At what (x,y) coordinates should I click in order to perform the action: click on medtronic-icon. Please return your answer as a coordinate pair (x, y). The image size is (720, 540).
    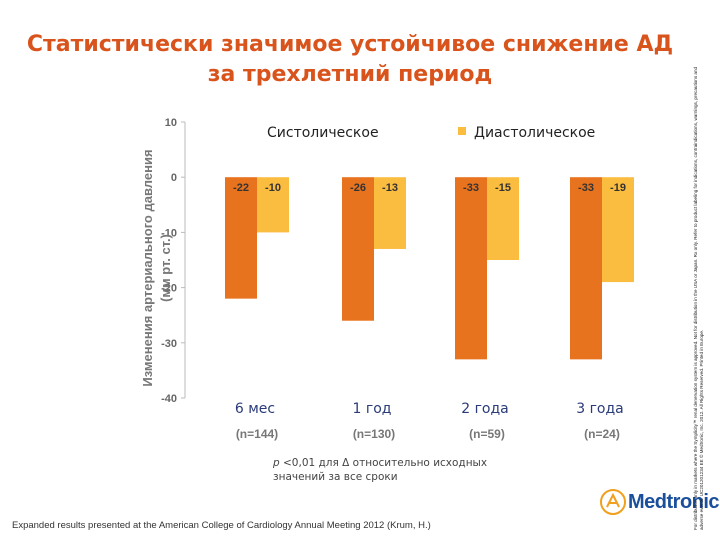
    Looking at the image, I should click on (613, 502).